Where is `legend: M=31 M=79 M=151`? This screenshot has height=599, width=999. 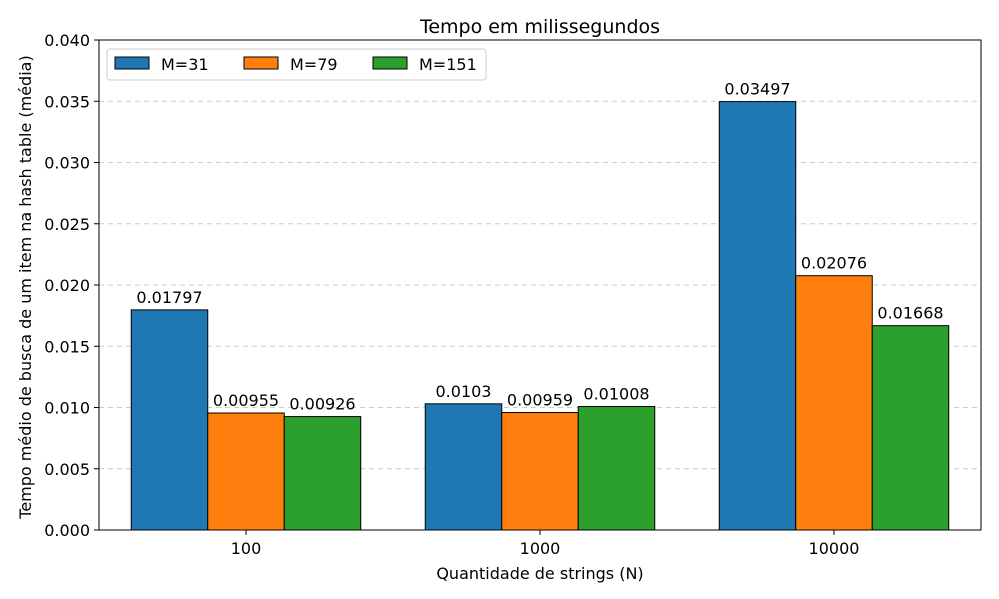 legend: M=31 M=79 M=151 is located at coordinates (296, 64).